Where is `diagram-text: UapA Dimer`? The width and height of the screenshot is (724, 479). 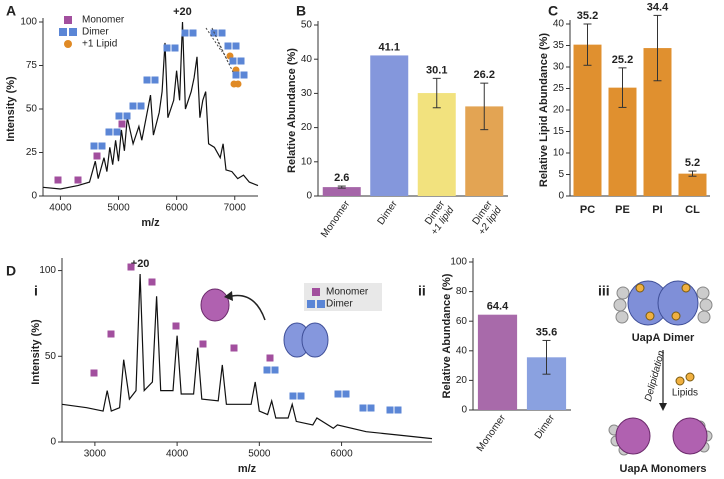 diagram-text: UapA Dimer is located at coordinates (663, 338).